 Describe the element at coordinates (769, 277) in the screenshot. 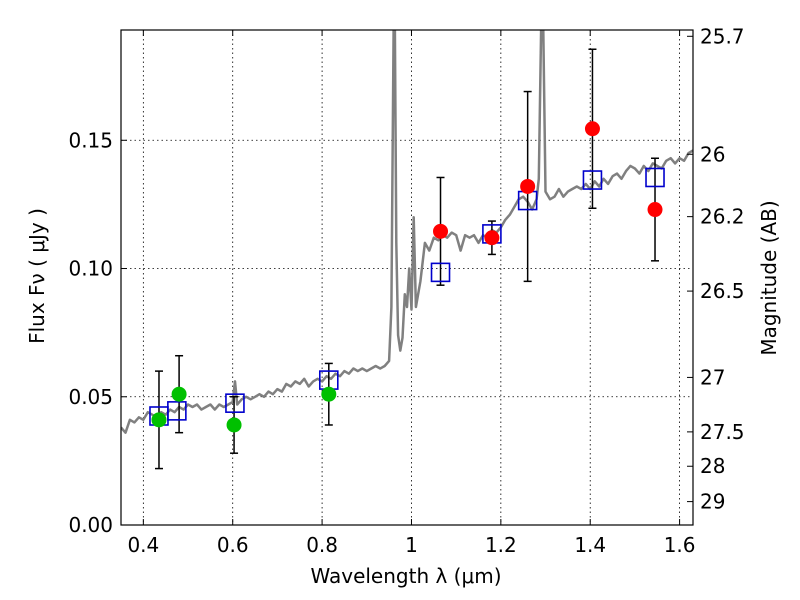

I see `right-axis-label: Magnitude (AB)` at that location.